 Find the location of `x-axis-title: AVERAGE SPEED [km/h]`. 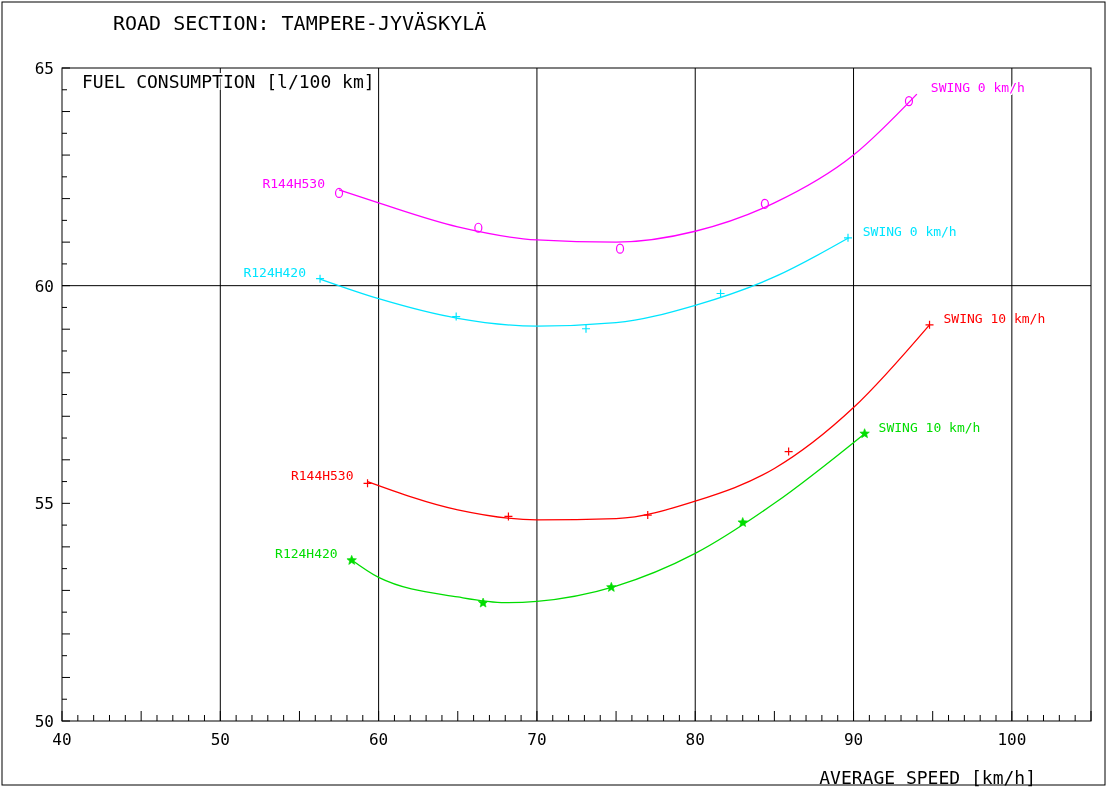

x-axis-title: AVERAGE SPEED [km/h] is located at coordinates (927, 777).